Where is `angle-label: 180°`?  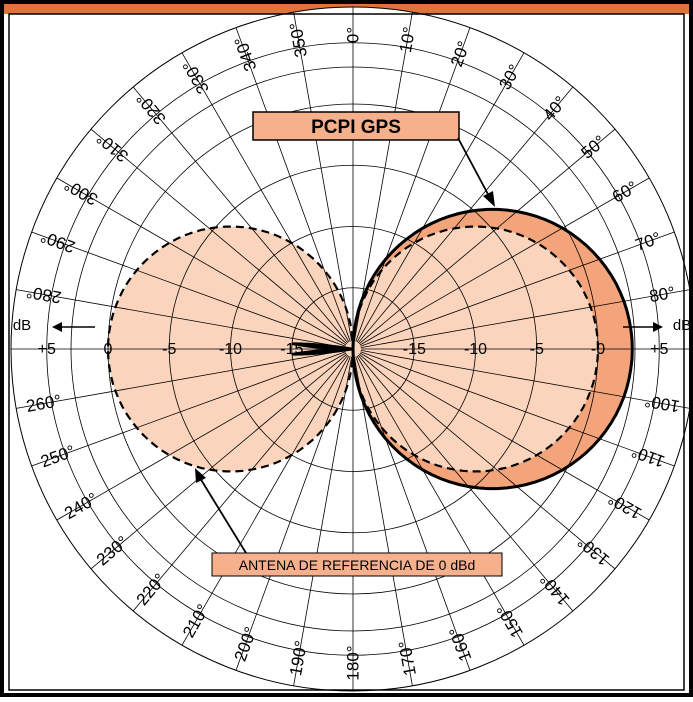 angle-label: 180° is located at coordinates (353, 662).